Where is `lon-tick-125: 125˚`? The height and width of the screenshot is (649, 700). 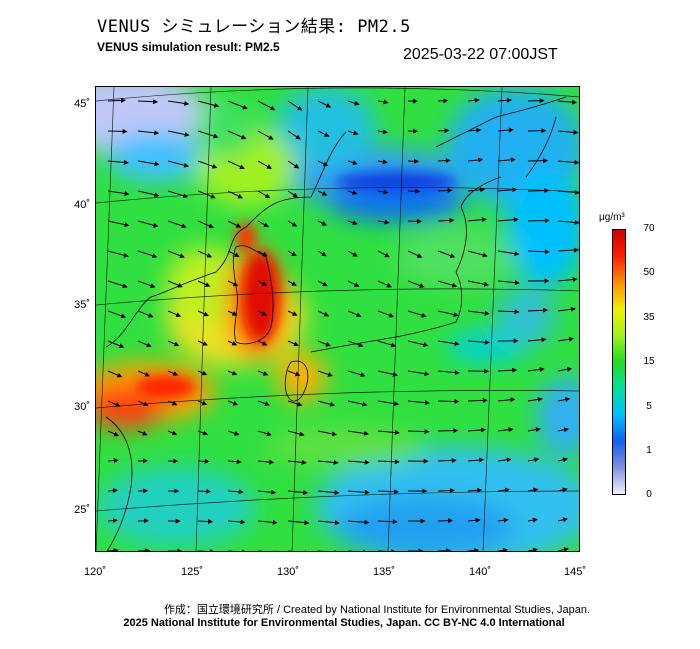 lon-tick-125: 125˚ is located at coordinates (192, 572).